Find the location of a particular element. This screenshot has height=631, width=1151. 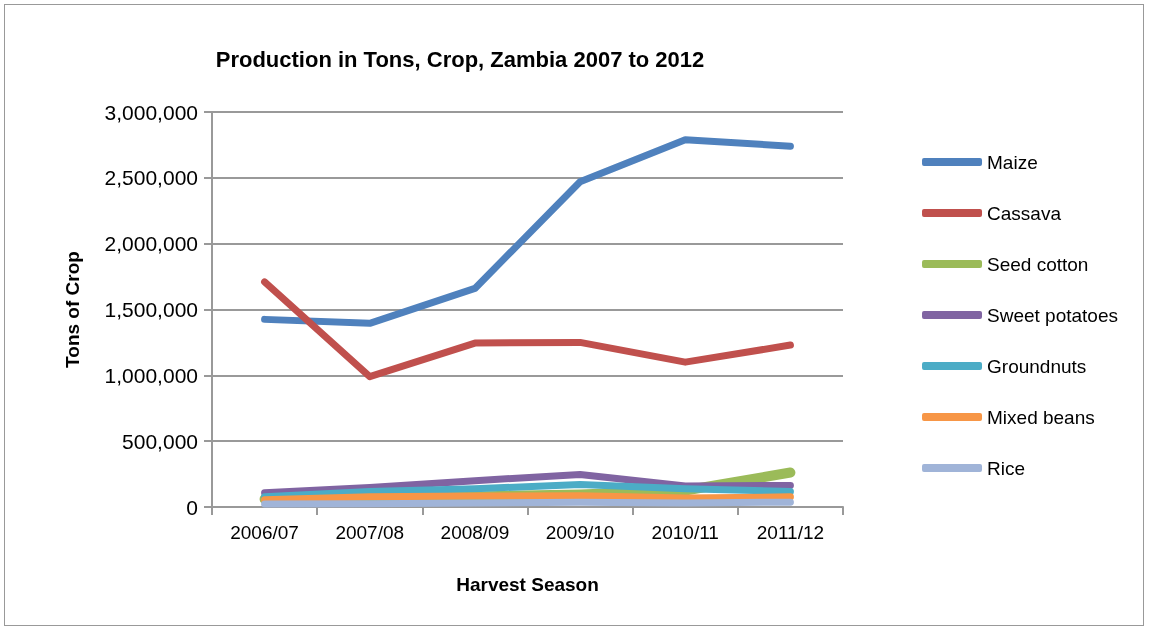

x-tick-label: 2009/10 is located at coordinates (580, 532).